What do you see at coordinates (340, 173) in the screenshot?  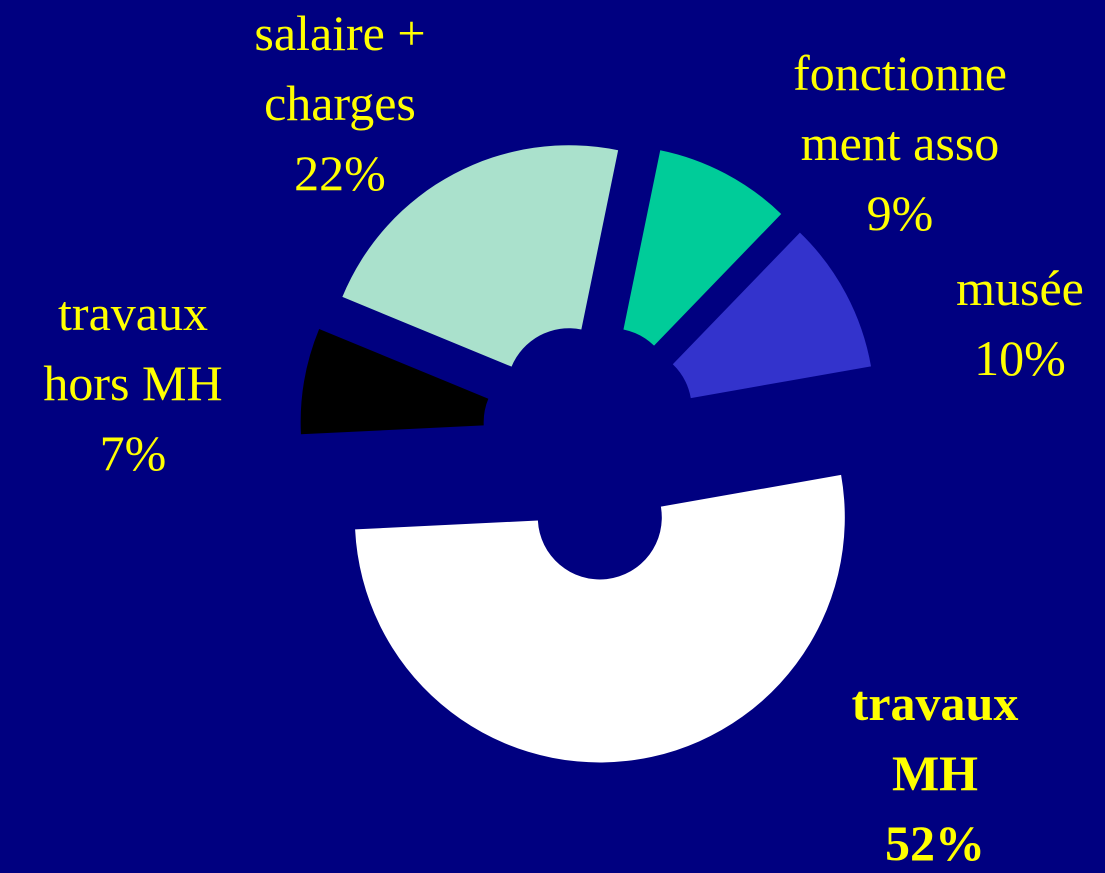 I see `value-label: 22%` at bounding box center [340, 173].